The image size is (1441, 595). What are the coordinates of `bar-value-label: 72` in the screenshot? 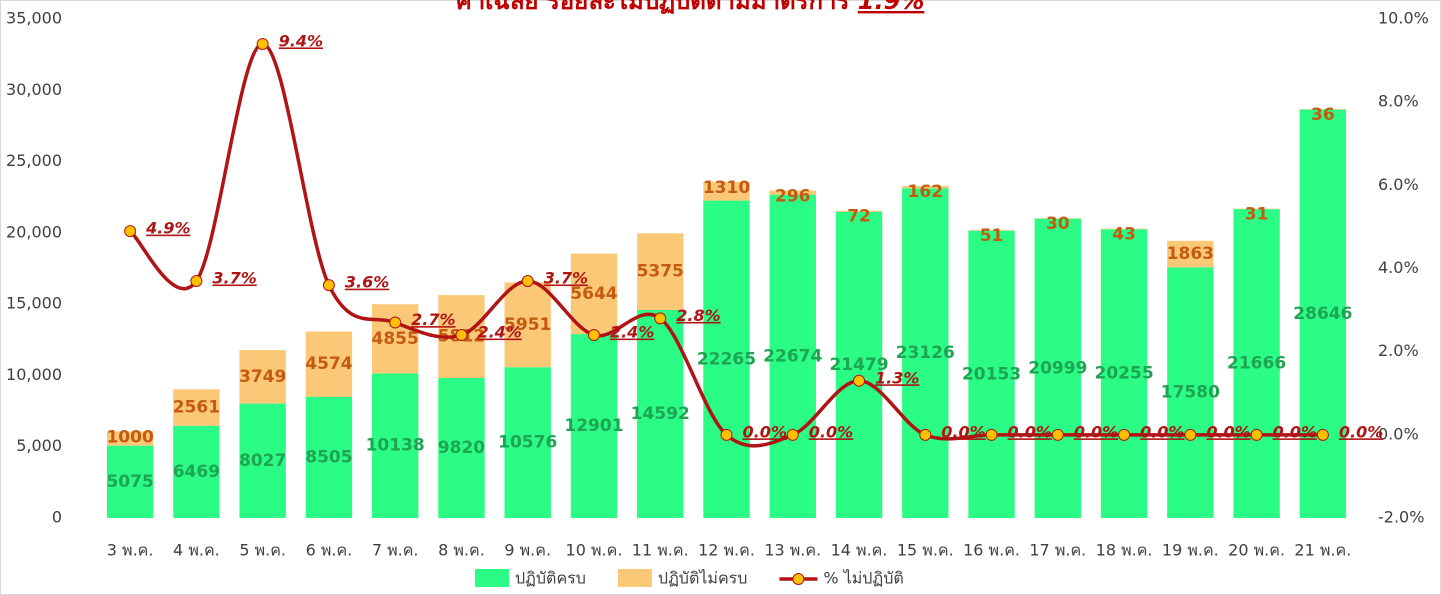 It's located at (859, 217).